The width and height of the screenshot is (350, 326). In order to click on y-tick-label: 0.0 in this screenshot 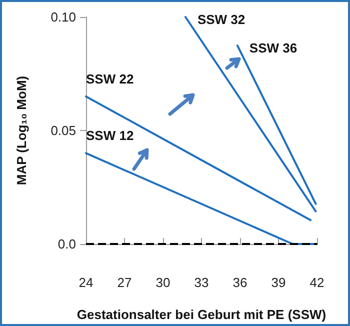, I will do `click(67, 244)`.